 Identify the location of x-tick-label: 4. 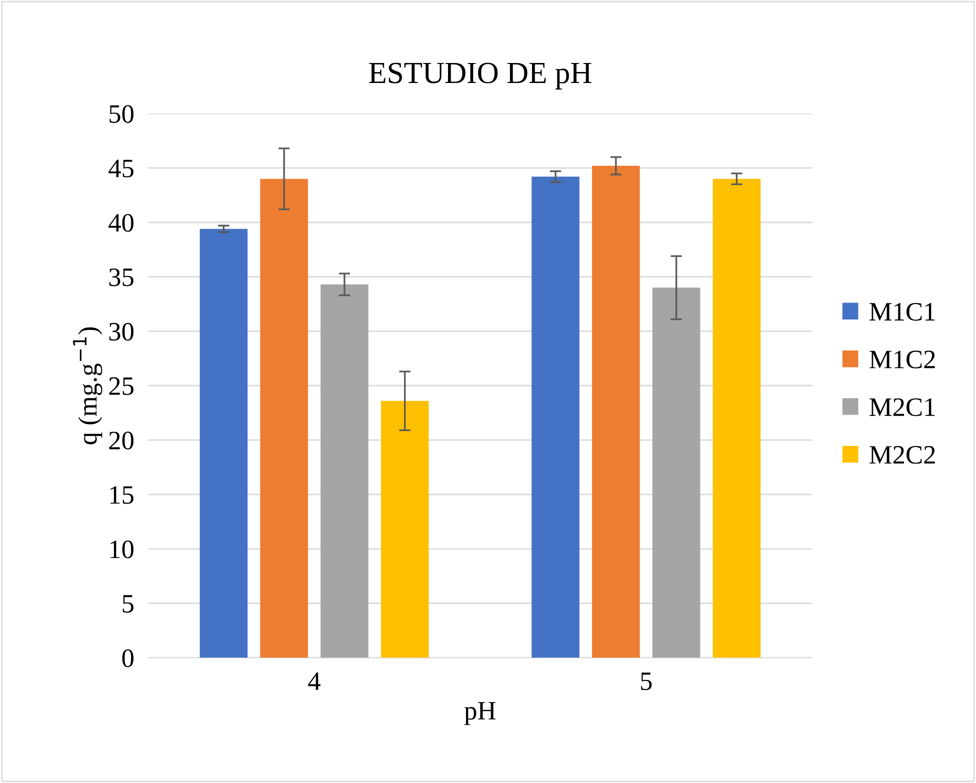
(314, 681).